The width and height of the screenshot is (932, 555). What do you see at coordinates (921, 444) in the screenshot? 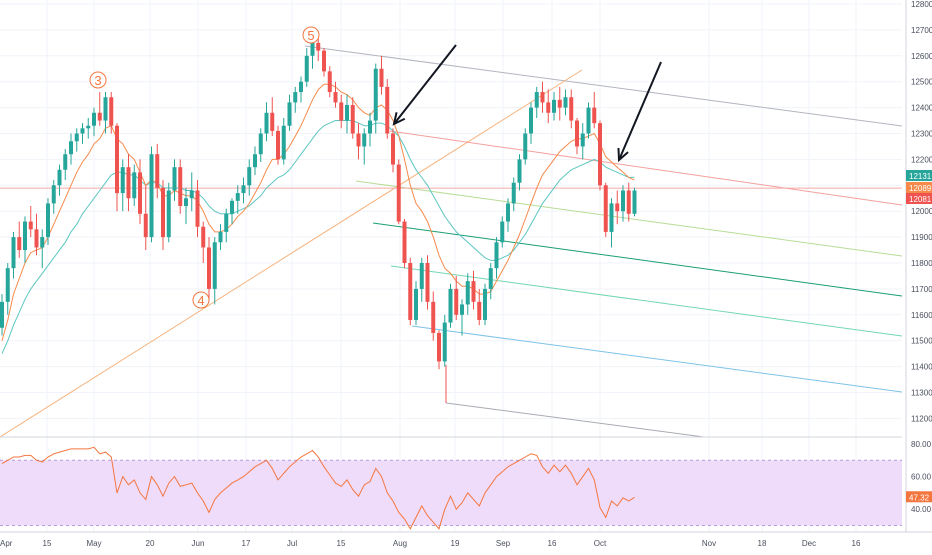
I see `rsi-tick-label: 80.00` at bounding box center [921, 444].